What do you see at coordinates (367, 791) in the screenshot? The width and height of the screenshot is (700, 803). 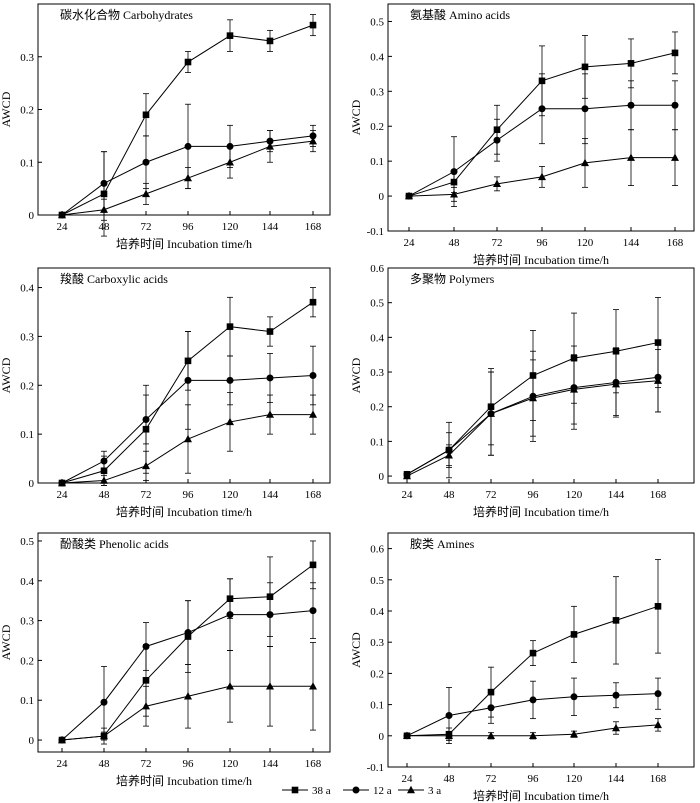 I see `legend-item-12a: 12 a` at bounding box center [367, 791].